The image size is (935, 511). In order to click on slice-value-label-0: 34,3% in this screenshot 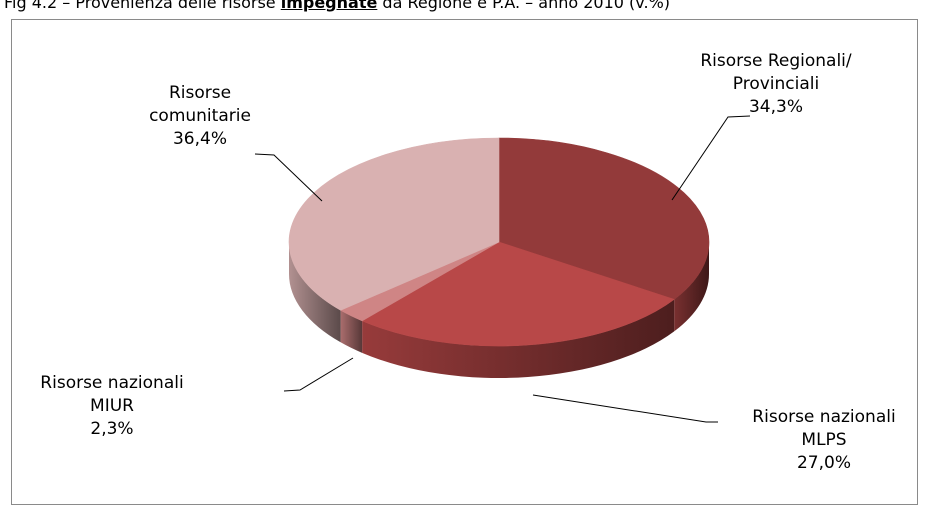, I will do `click(776, 107)`.